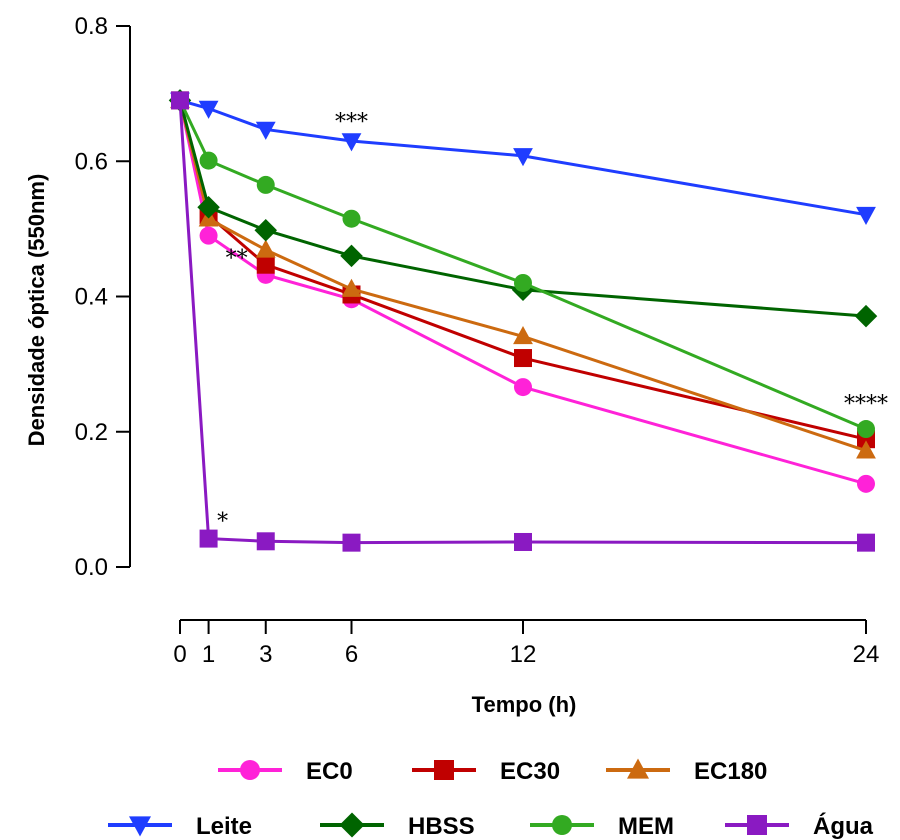 This screenshot has width=900, height=840. What do you see at coordinates (397, 826) in the screenshot?
I see `legend-item-hbss: HBSS` at bounding box center [397, 826].